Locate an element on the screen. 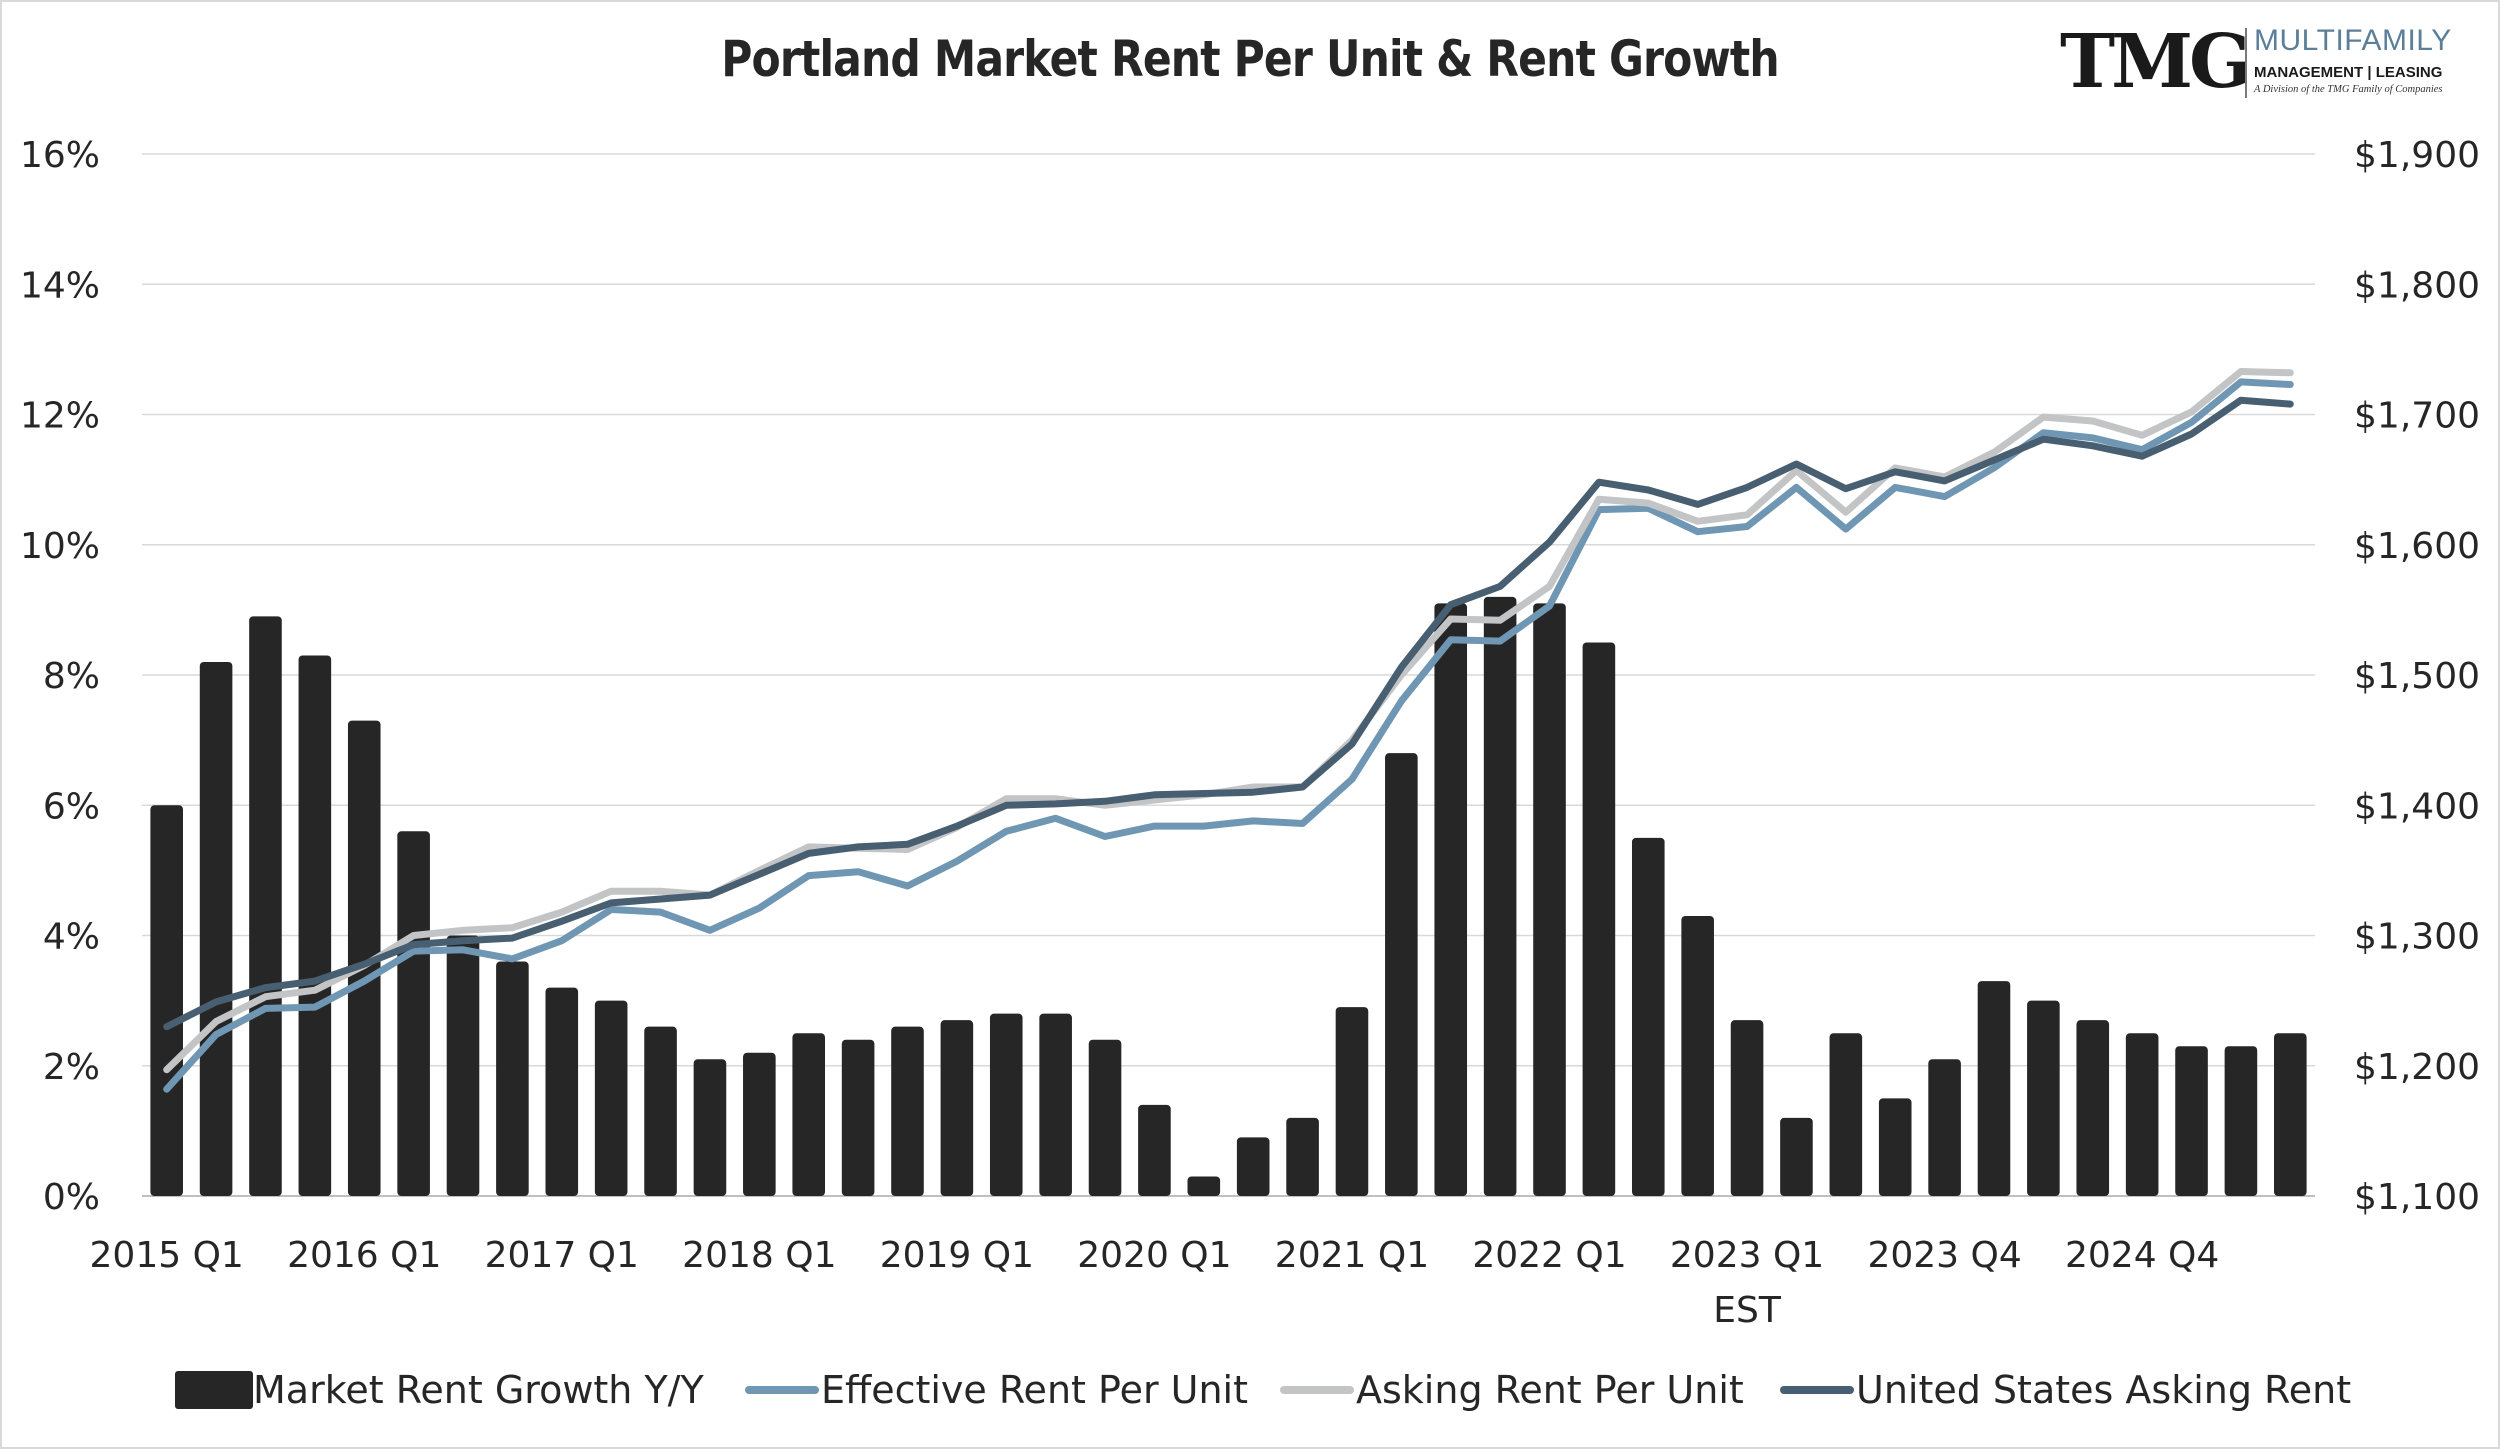  legend-label-effective: Effective Rent Per Unit is located at coordinates (1034, 1390).